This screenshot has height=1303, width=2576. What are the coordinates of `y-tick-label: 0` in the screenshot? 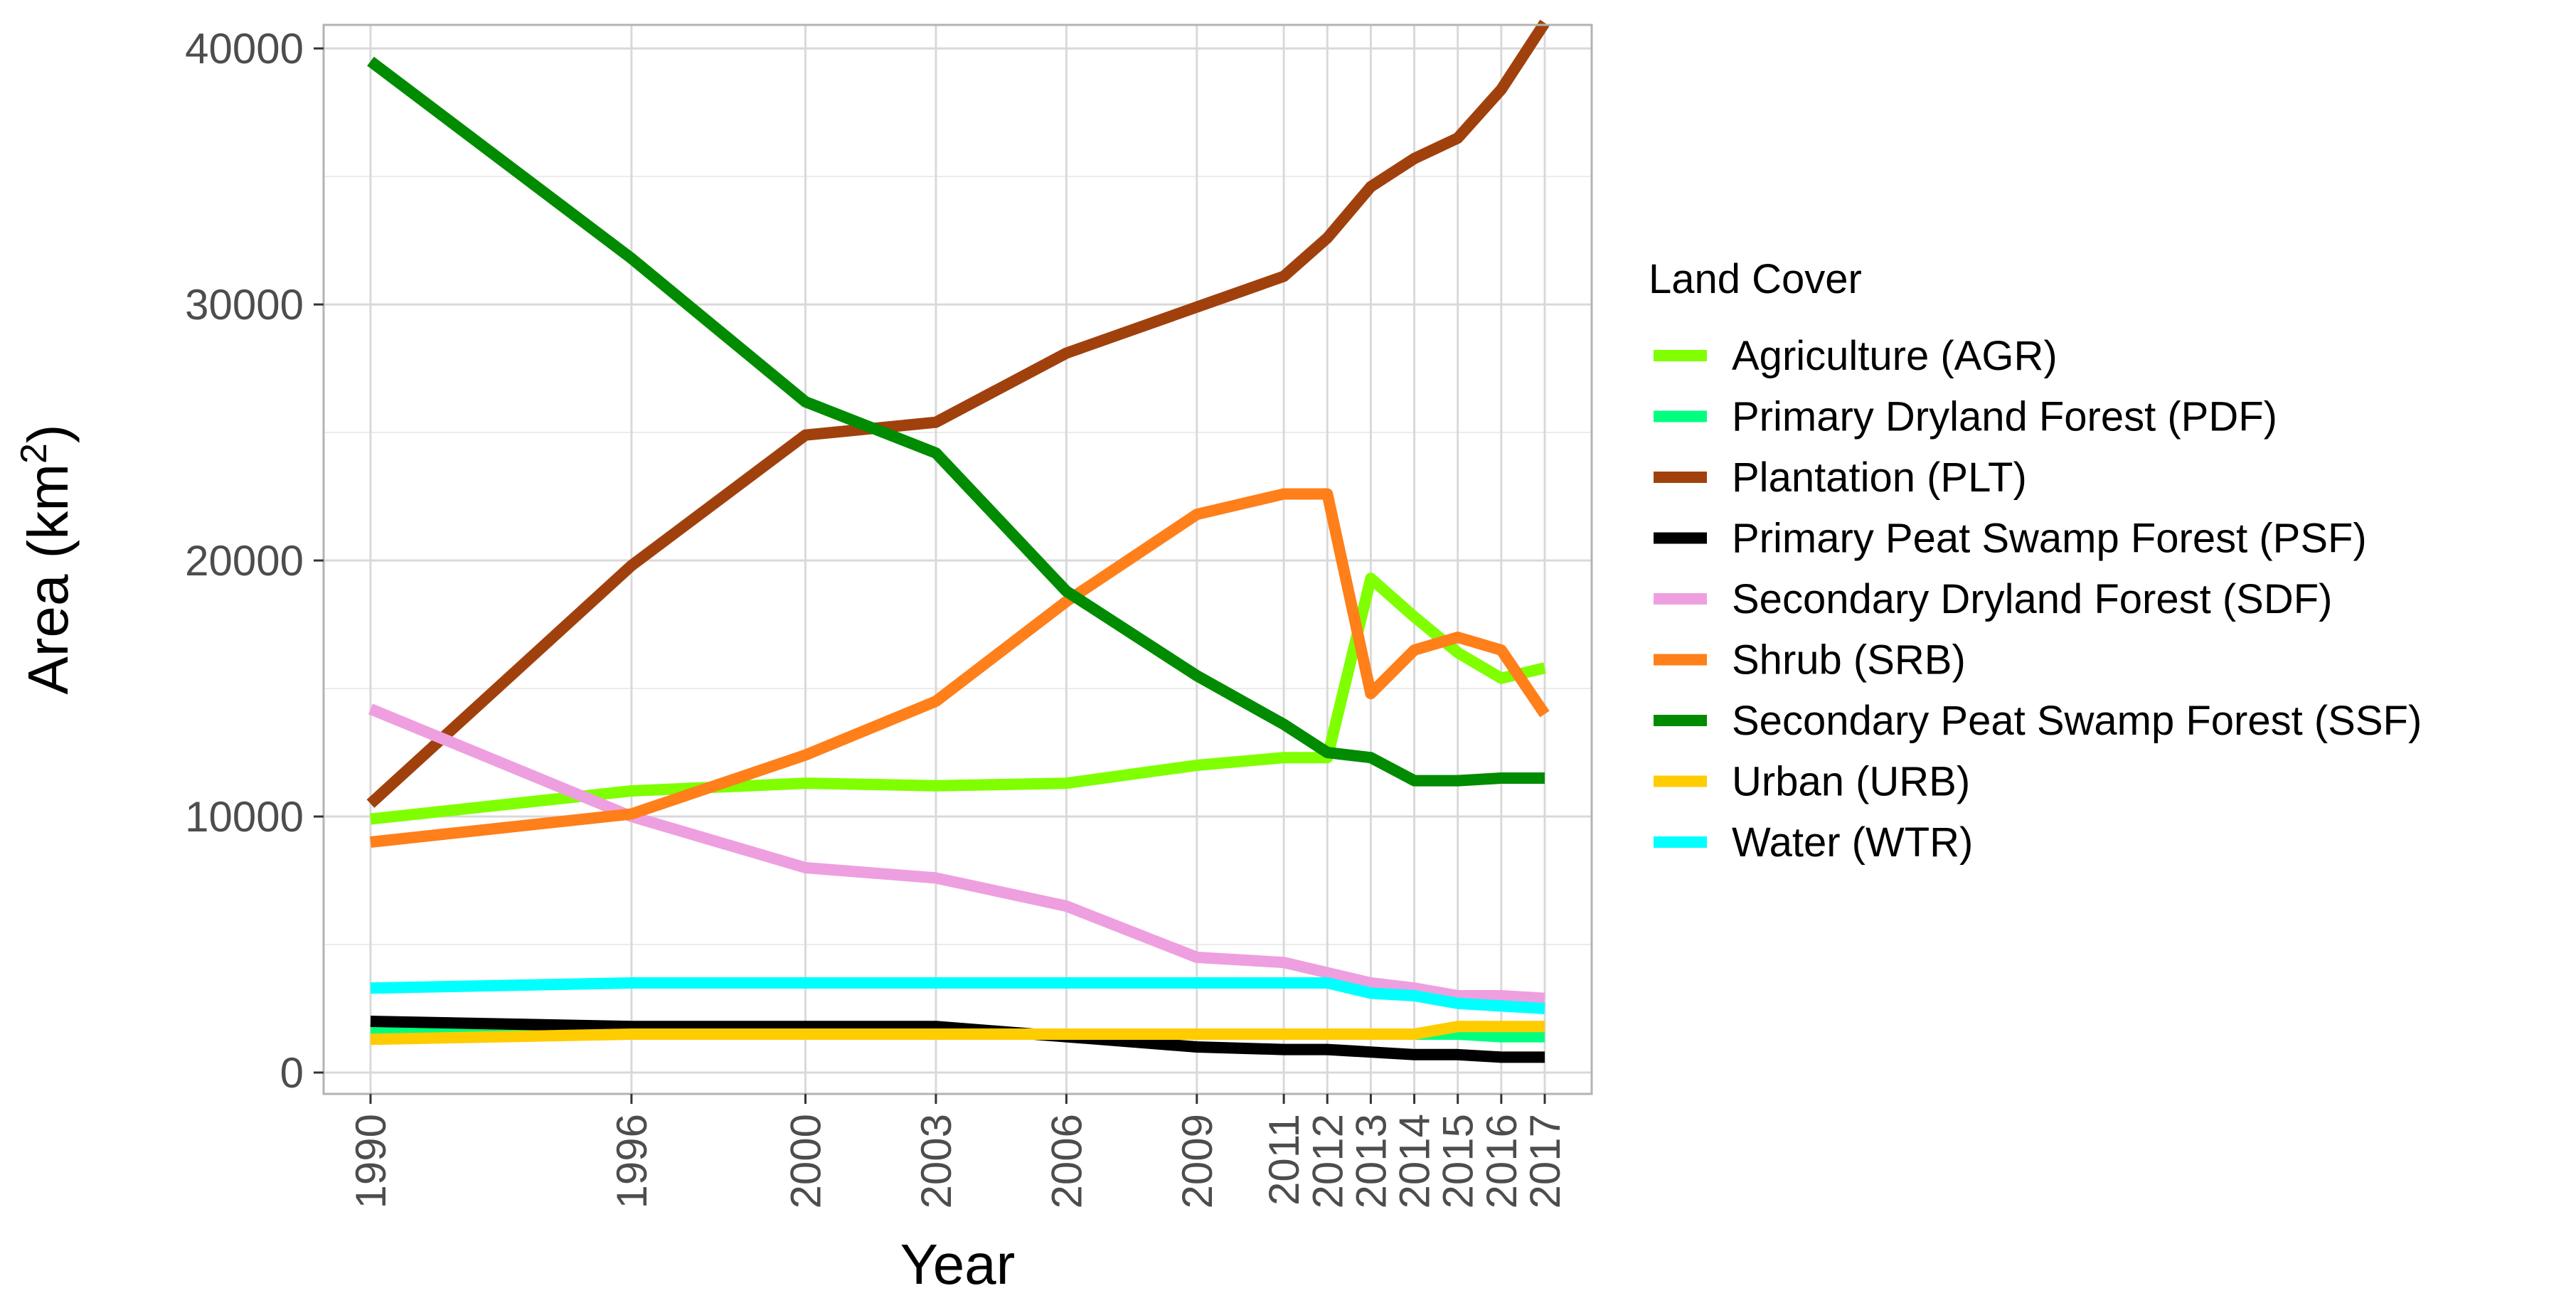 It's located at (292, 1073).